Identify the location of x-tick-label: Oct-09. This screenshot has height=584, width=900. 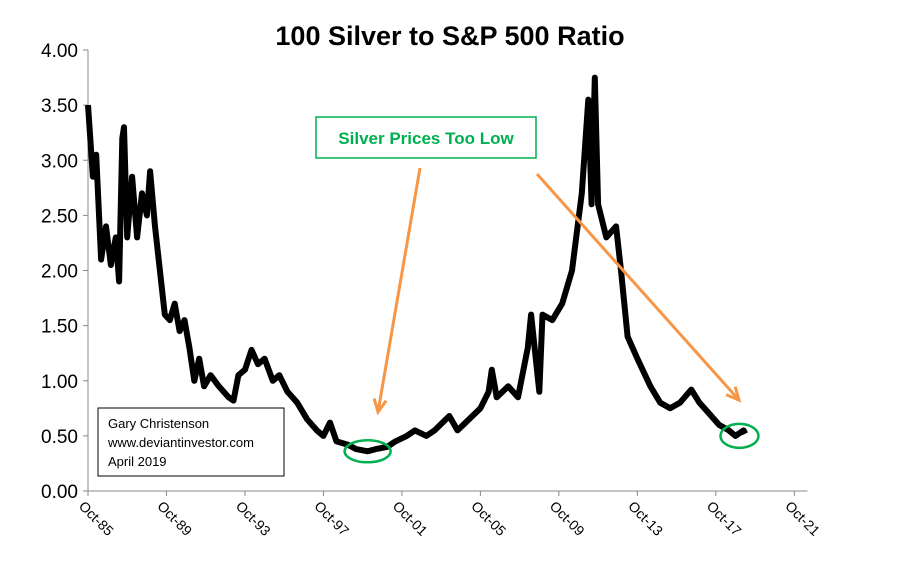
(567, 518).